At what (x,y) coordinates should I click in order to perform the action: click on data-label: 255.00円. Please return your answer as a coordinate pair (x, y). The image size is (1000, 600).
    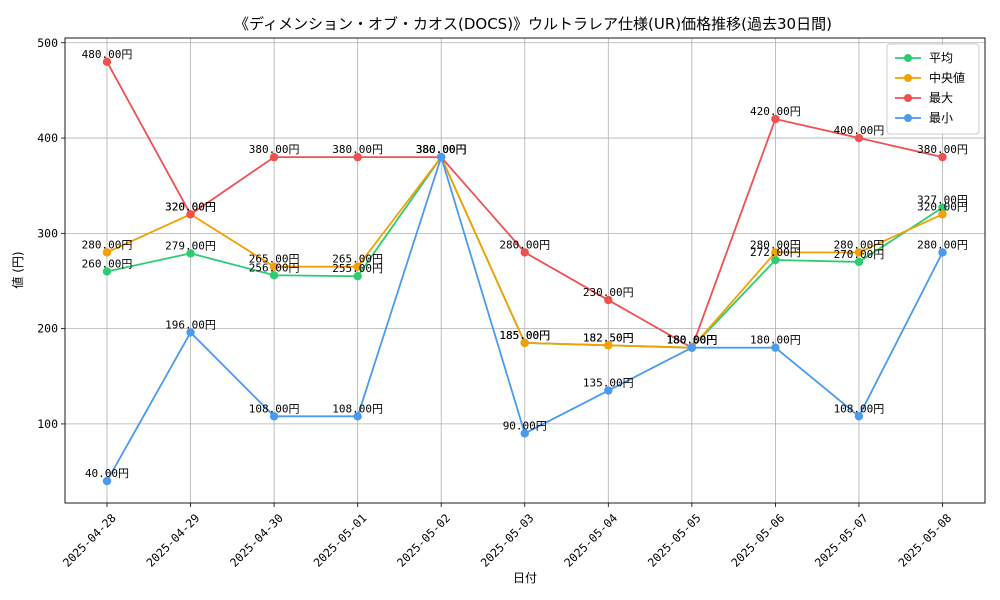
    Looking at the image, I should click on (357, 268).